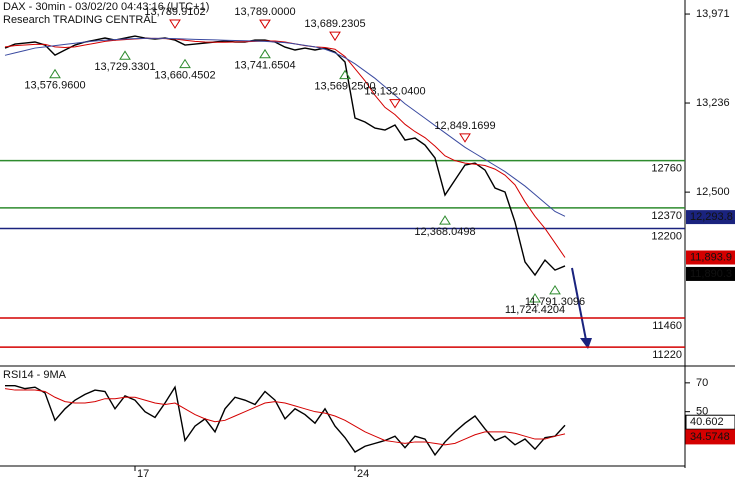 Image resolution: width=735 pixels, height=480 pixels. What do you see at coordinates (702, 412) in the screenshot?
I see `y-tick-label: 50` at bounding box center [702, 412].